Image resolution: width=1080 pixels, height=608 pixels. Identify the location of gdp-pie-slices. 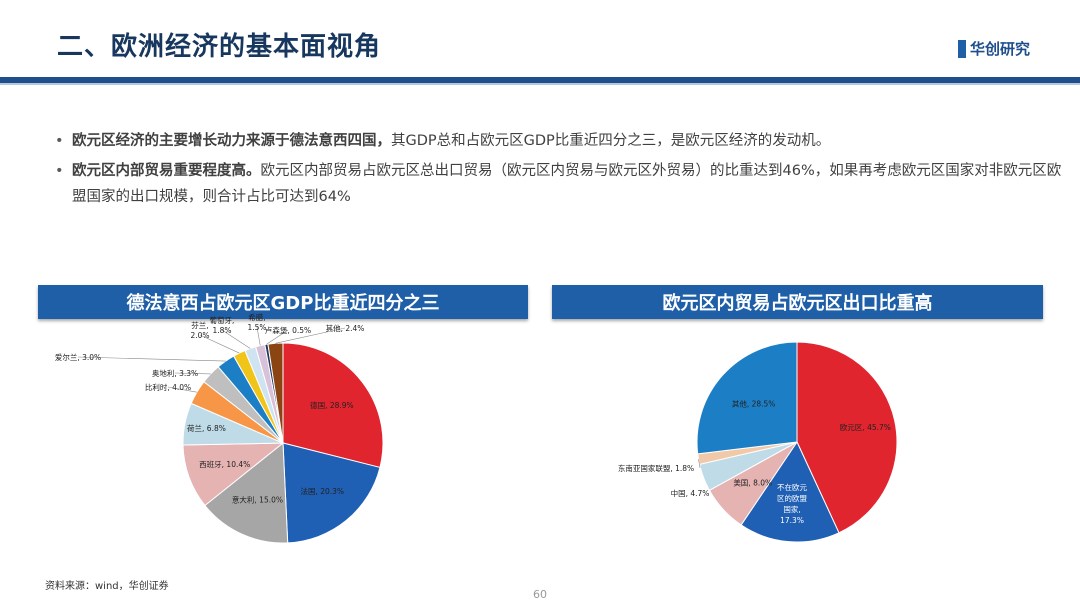
(283, 443).